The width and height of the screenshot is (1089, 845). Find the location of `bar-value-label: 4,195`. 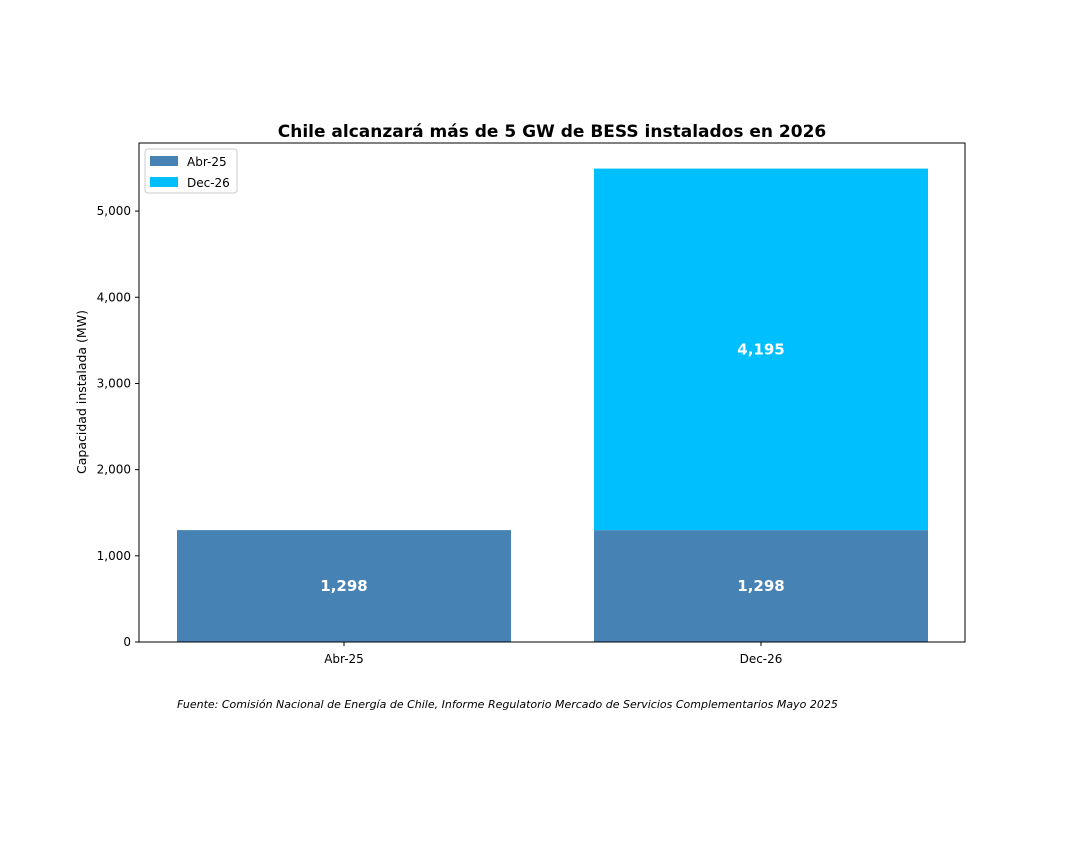

bar-value-label: 4,195 is located at coordinates (760, 349).